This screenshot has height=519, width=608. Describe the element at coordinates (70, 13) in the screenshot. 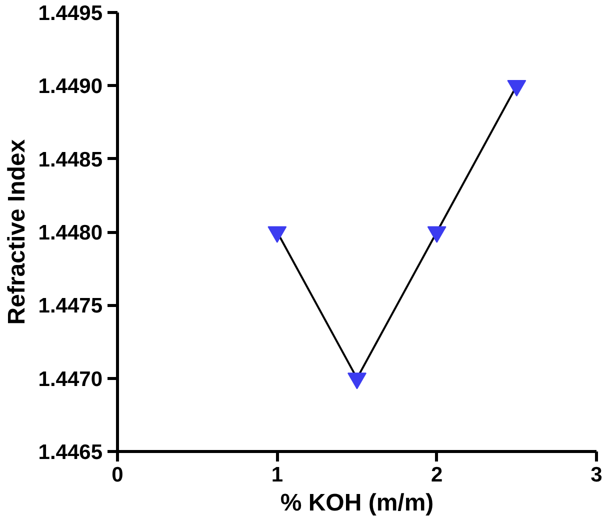

I see `y-tick-label: 1.4495` at that location.